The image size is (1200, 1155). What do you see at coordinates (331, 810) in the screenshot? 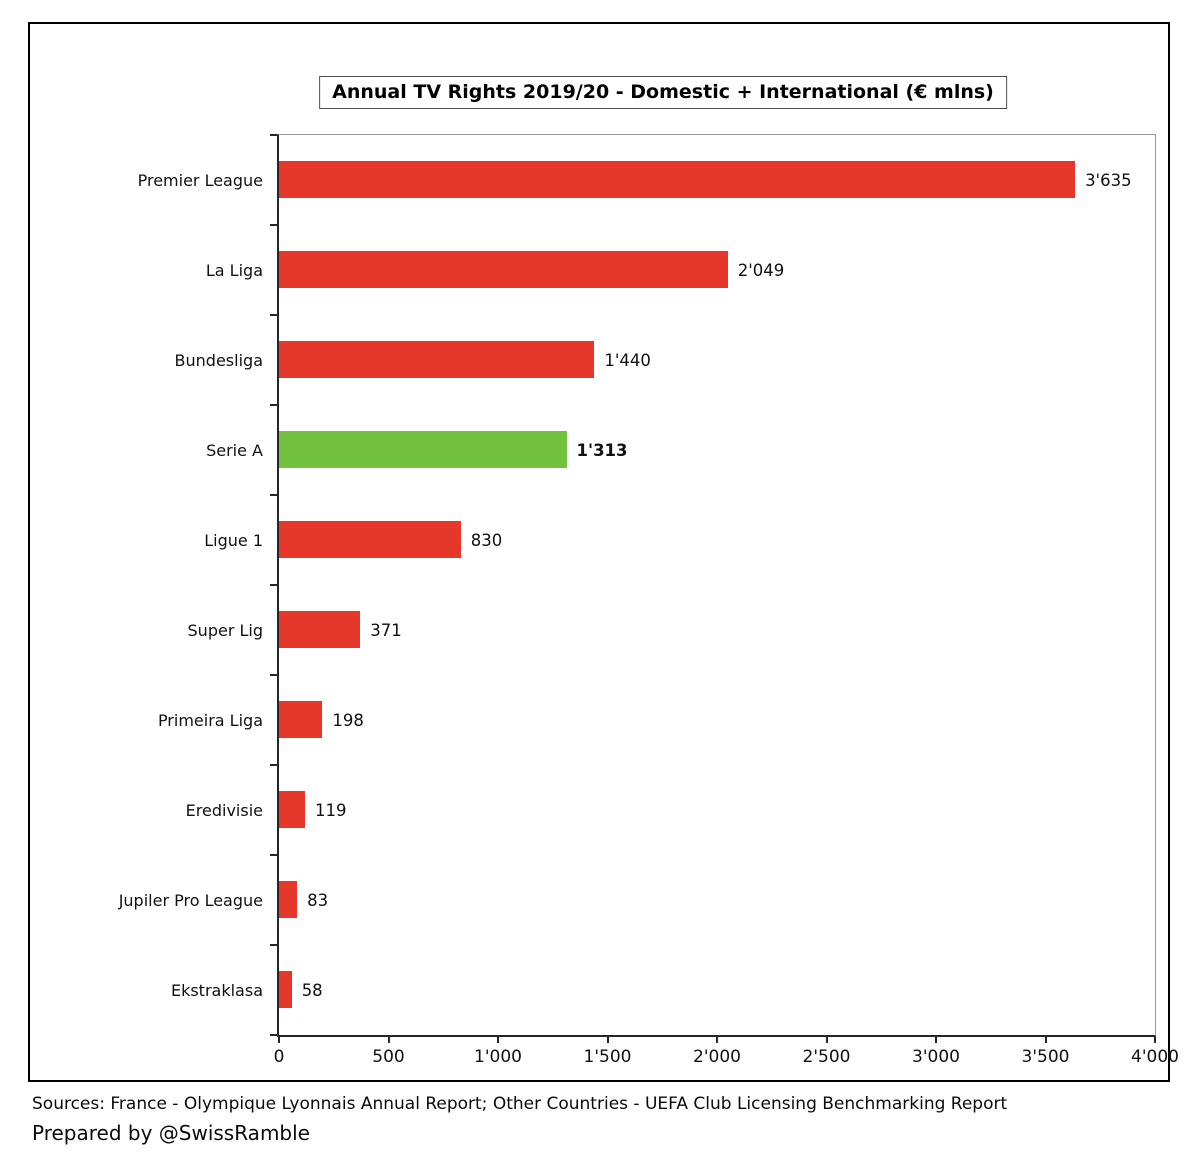
I see `value-label: 119` at bounding box center [331, 810].